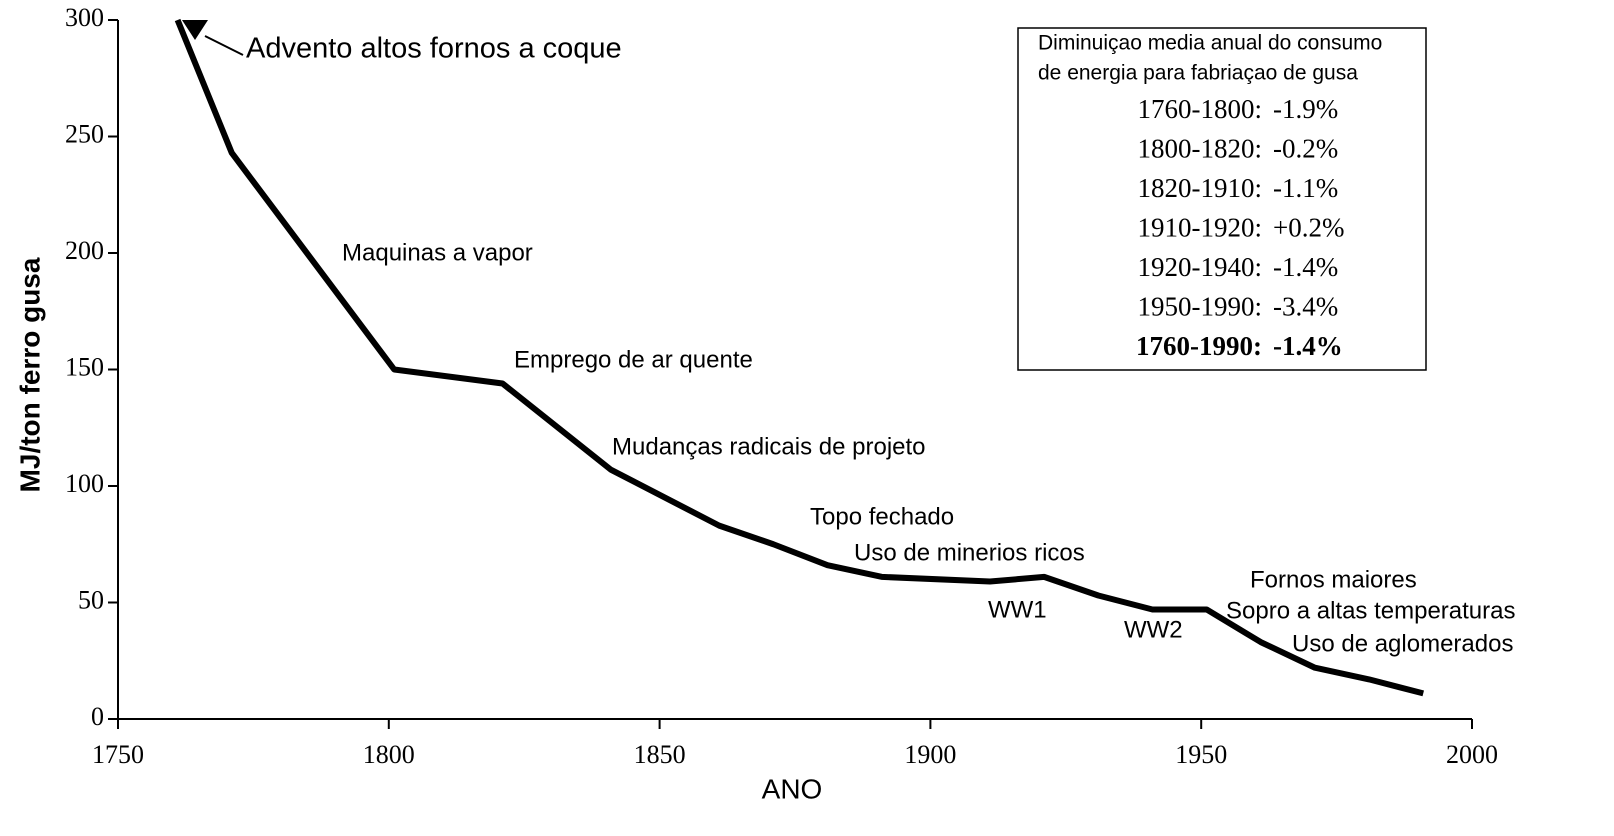  What do you see at coordinates (195, 30) in the screenshot?
I see `marker` at bounding box center [195, 30].